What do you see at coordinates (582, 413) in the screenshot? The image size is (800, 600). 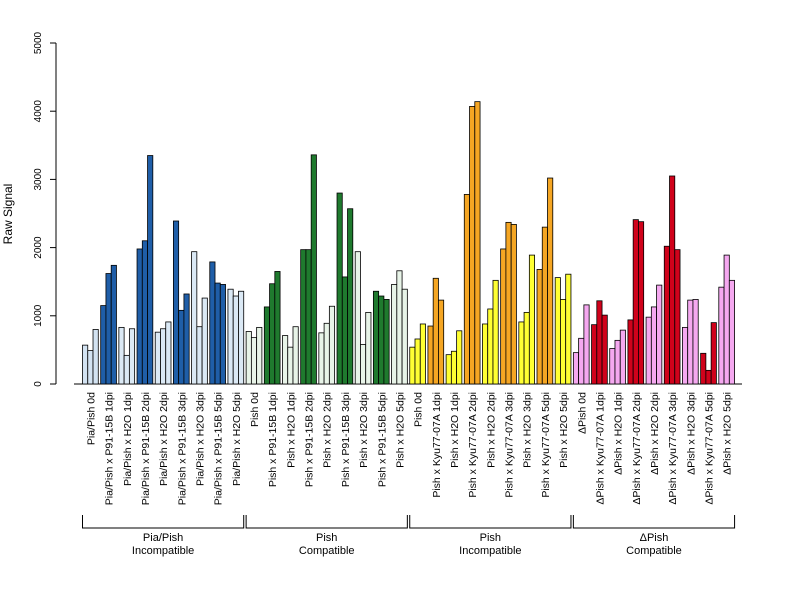 I see `x-tick-label: ΔPish 0d` at bounding box center [582, 413].